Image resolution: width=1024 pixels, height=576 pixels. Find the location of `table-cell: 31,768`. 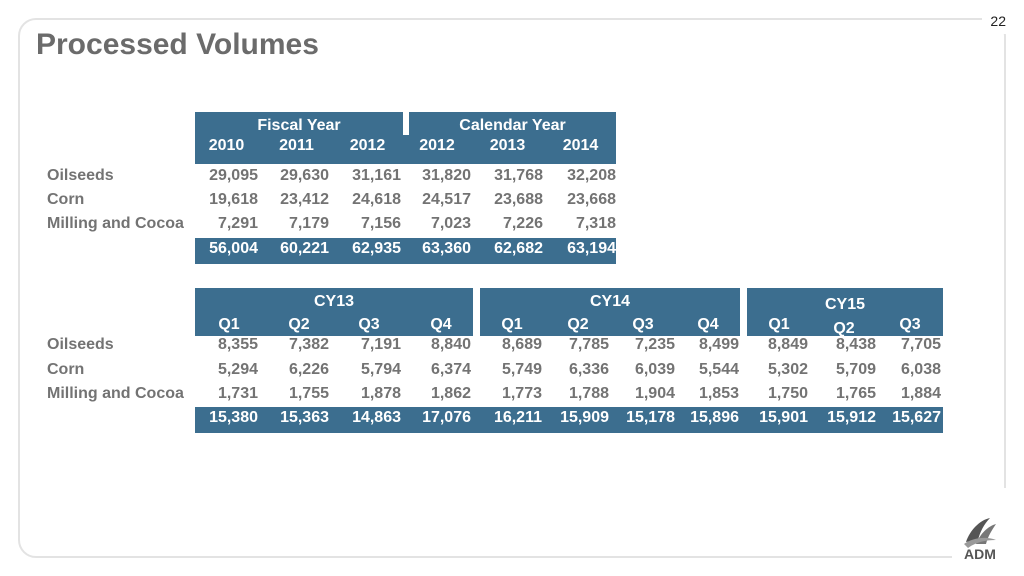

table-cell: 31,768 is located at coordinates (518, 175).